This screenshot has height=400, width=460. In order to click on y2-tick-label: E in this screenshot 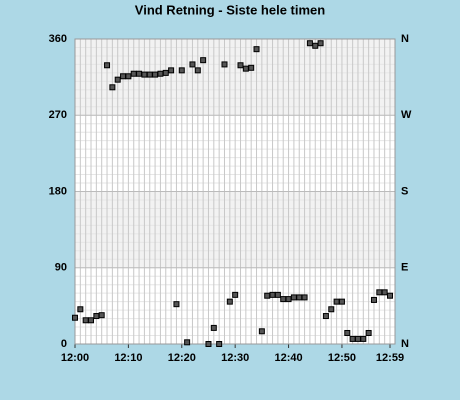, I will do `click(404, 268)`.